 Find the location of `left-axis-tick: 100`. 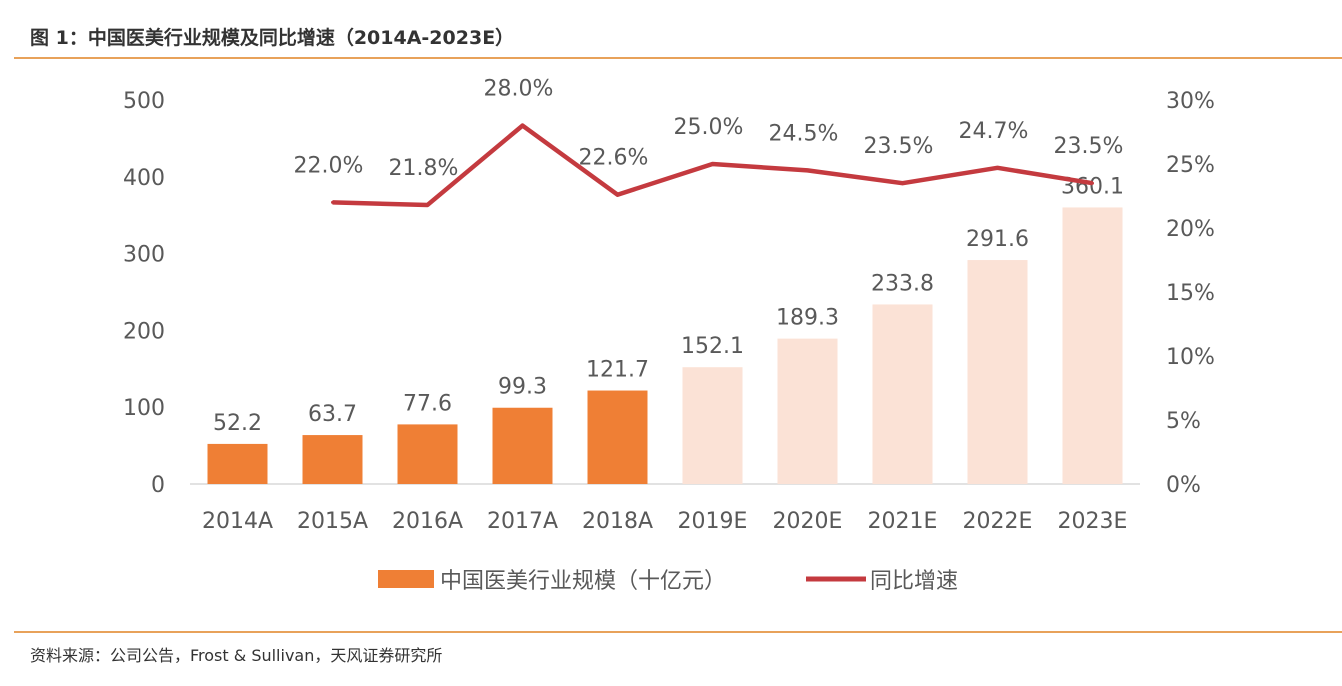

left-axis-tick: 100 is located at coordinates (144, 408).